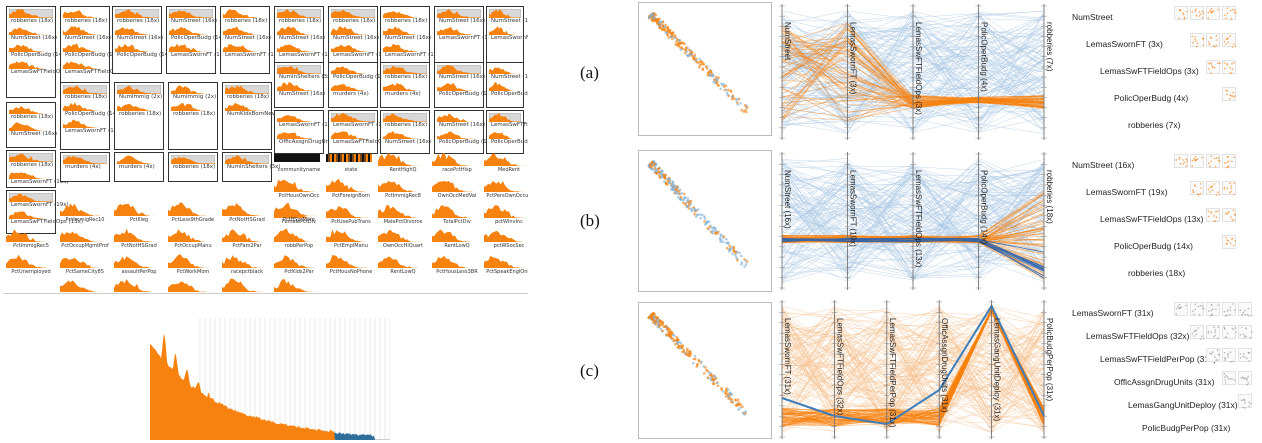 This screenshot has height=443, width=1262. I want to click on single-attribute-histogram: racePctHisp, so click(455, 165).